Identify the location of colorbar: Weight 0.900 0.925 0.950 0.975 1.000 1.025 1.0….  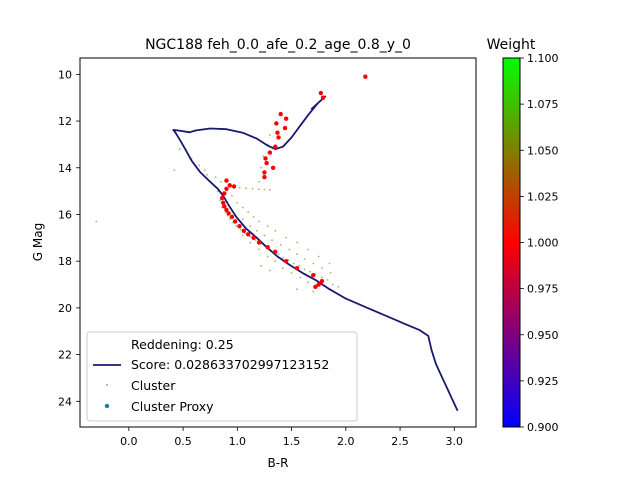
(523, 235).